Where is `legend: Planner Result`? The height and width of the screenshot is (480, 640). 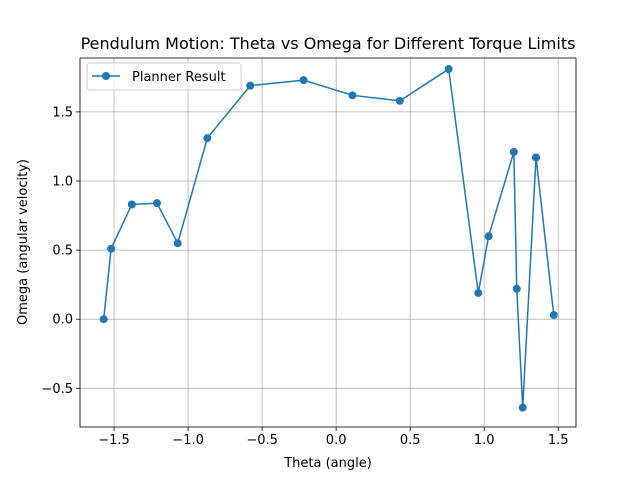 legend: Planner Result is located at coordinates (164, 76).